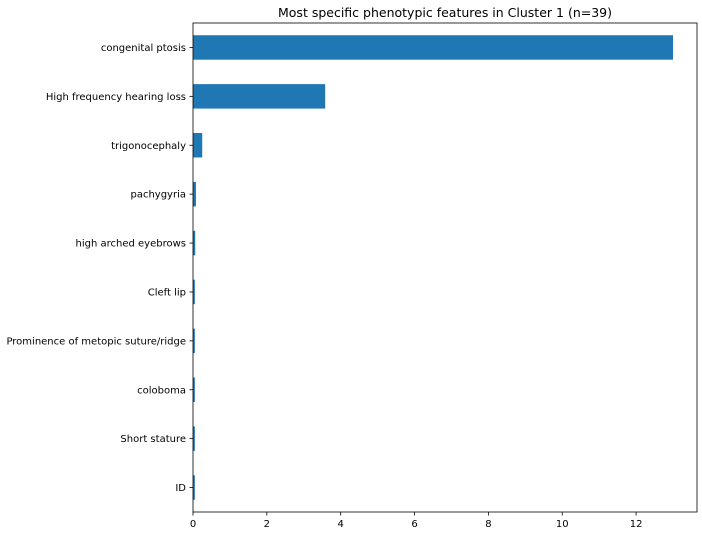 The height and width of the screenshot is (536, 702). What do you see at coordinates (161, 390) in the screenshot?
I see `y-tick-label: coloboma` at bounding box center [161, 390].